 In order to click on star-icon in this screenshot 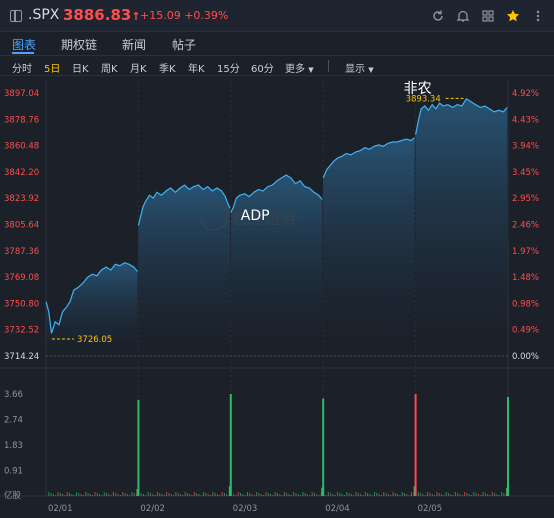, I will do `click(513, 16)`.